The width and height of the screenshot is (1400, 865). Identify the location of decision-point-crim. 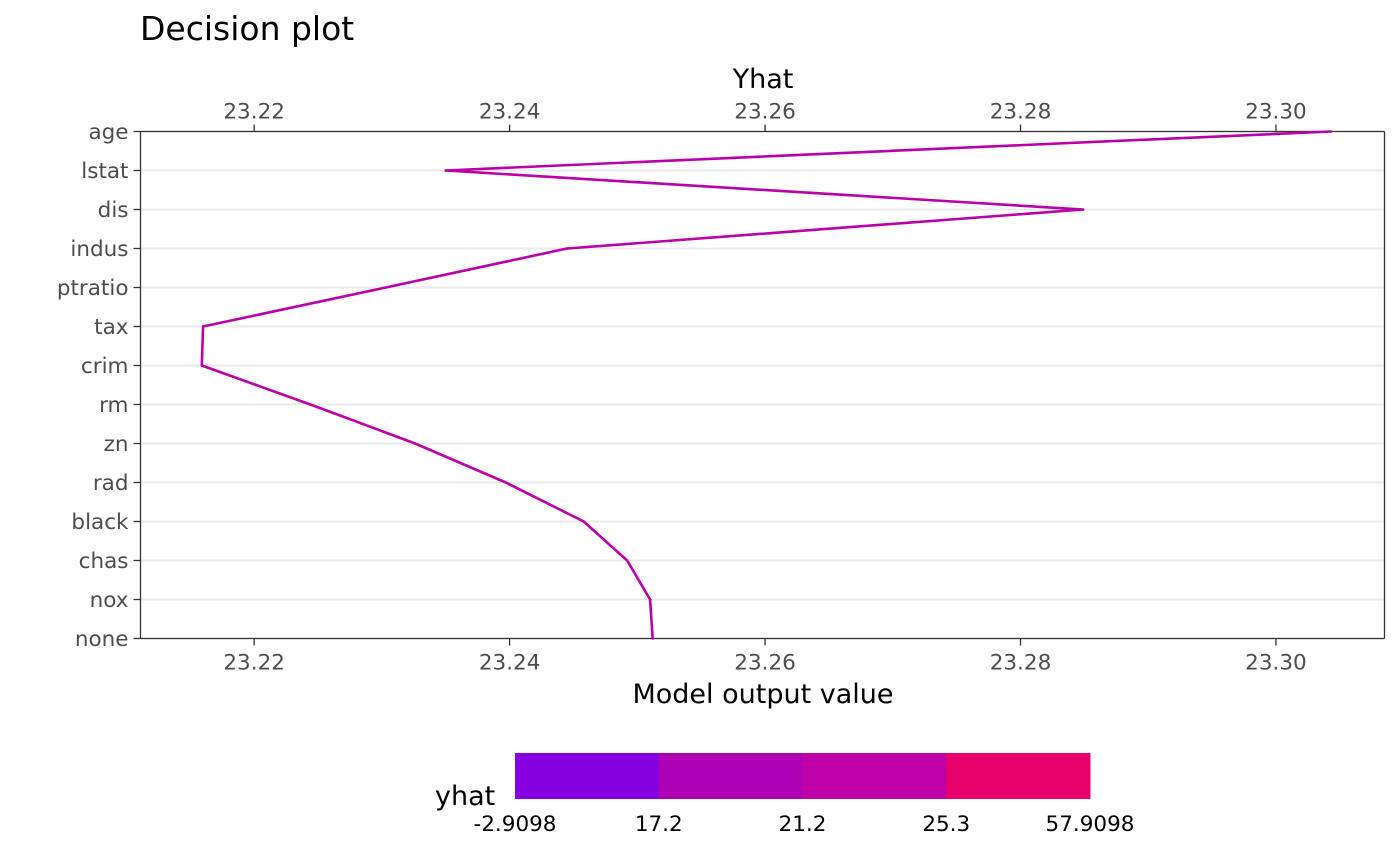
(202, 365).